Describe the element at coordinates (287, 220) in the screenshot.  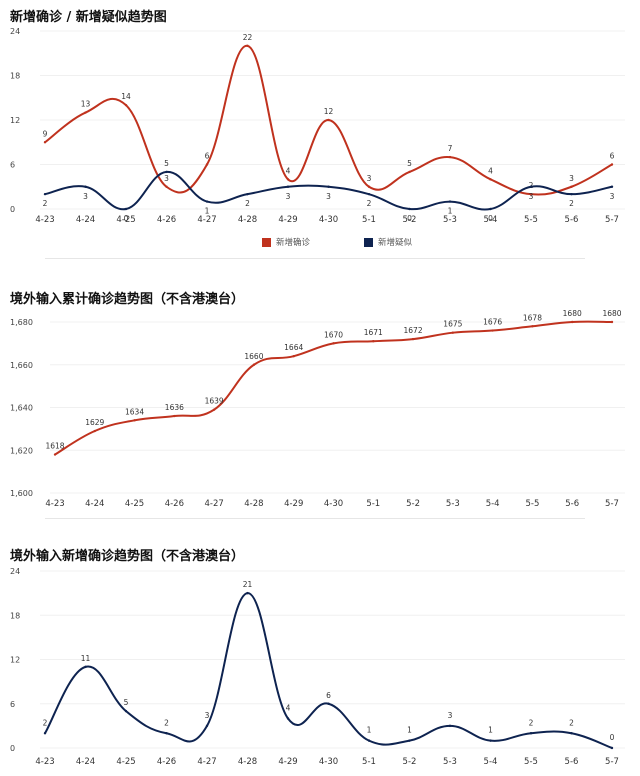
I see `x-tick-label: 4-29` at that location.